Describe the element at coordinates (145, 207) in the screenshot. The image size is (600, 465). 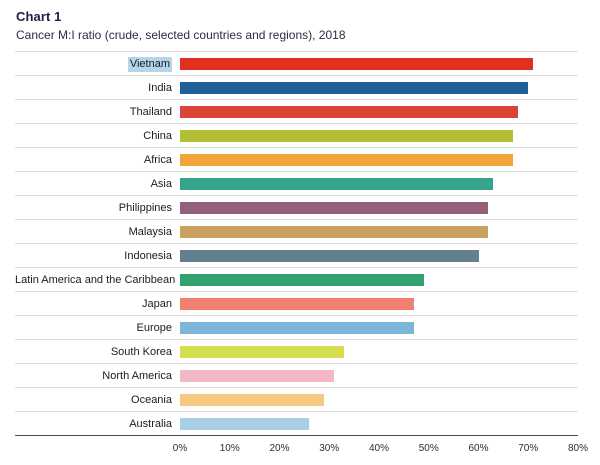
I see `category-label-text: Philippines` at that location.